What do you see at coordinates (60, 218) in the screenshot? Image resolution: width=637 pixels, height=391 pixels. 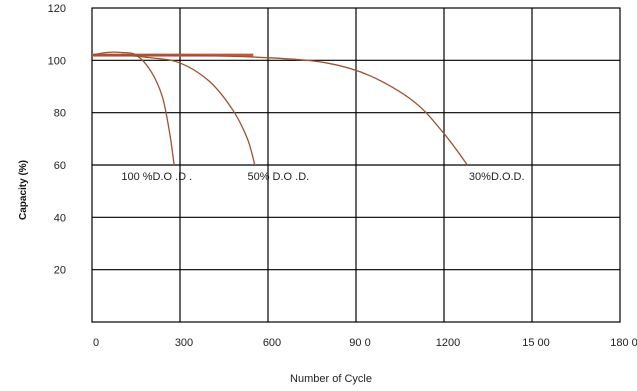 I see `y-tick-label: 40` at bounding box center [60, 218].